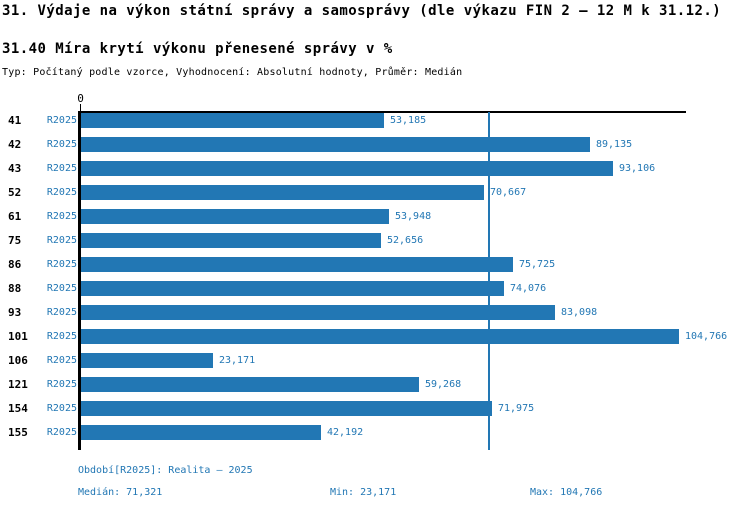 The height and width of the screenshot is (510, 750). What do you see at coordinates (18, 360) in the screenshot?
I see `row-id-label: 106` at bounding box center [18, 360].